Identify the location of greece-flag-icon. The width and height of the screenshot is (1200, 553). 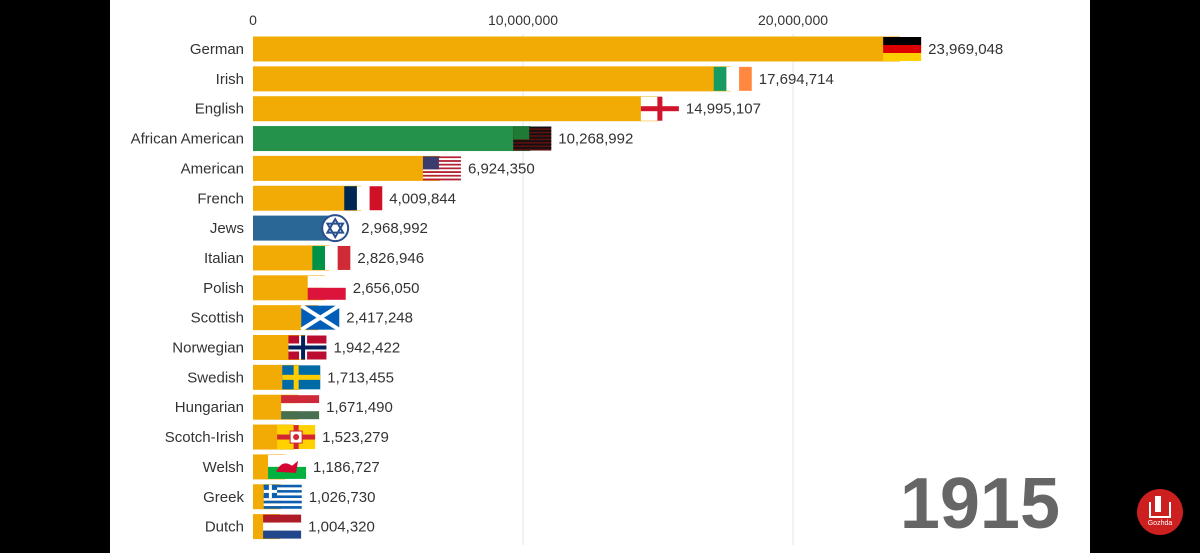
(282, 496).